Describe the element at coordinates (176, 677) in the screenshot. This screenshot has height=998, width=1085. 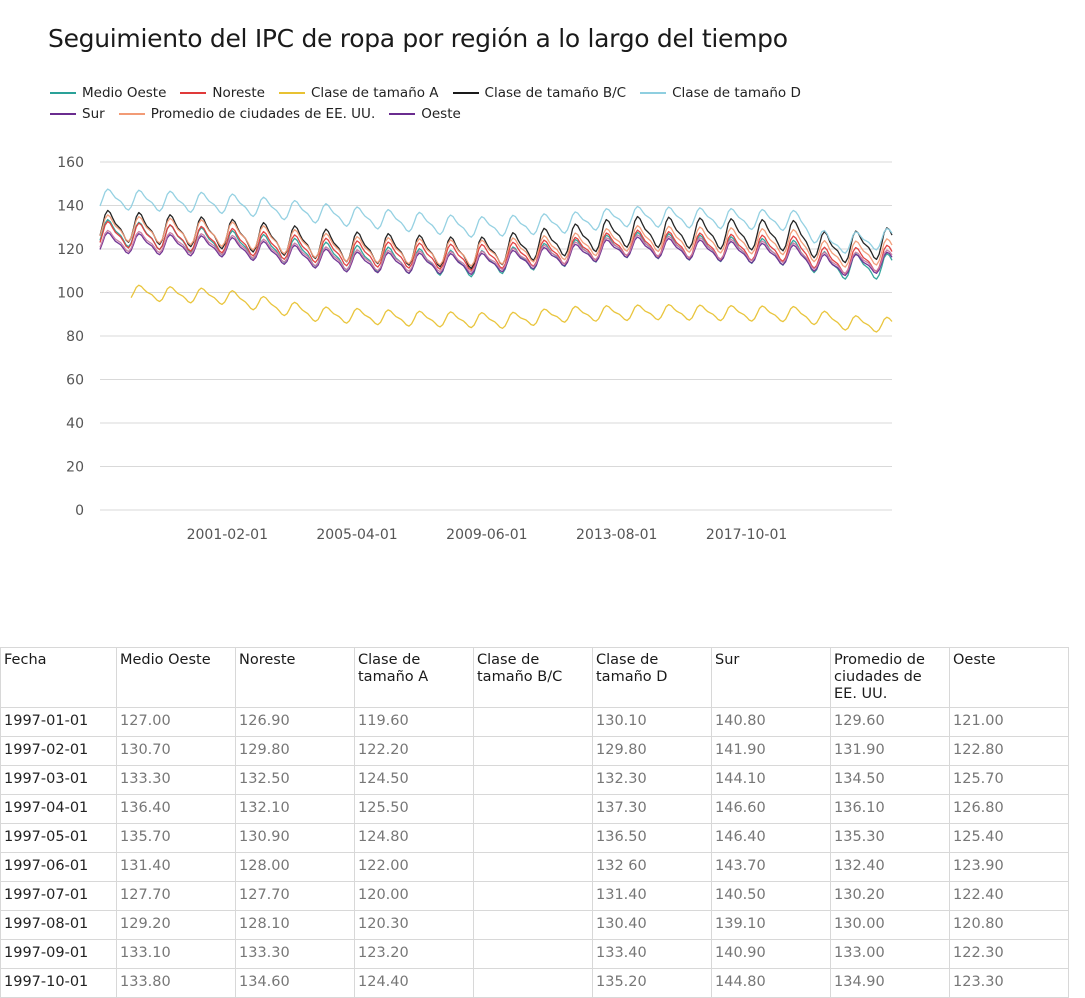
I see `column-header: Medio Oeste` at that location.